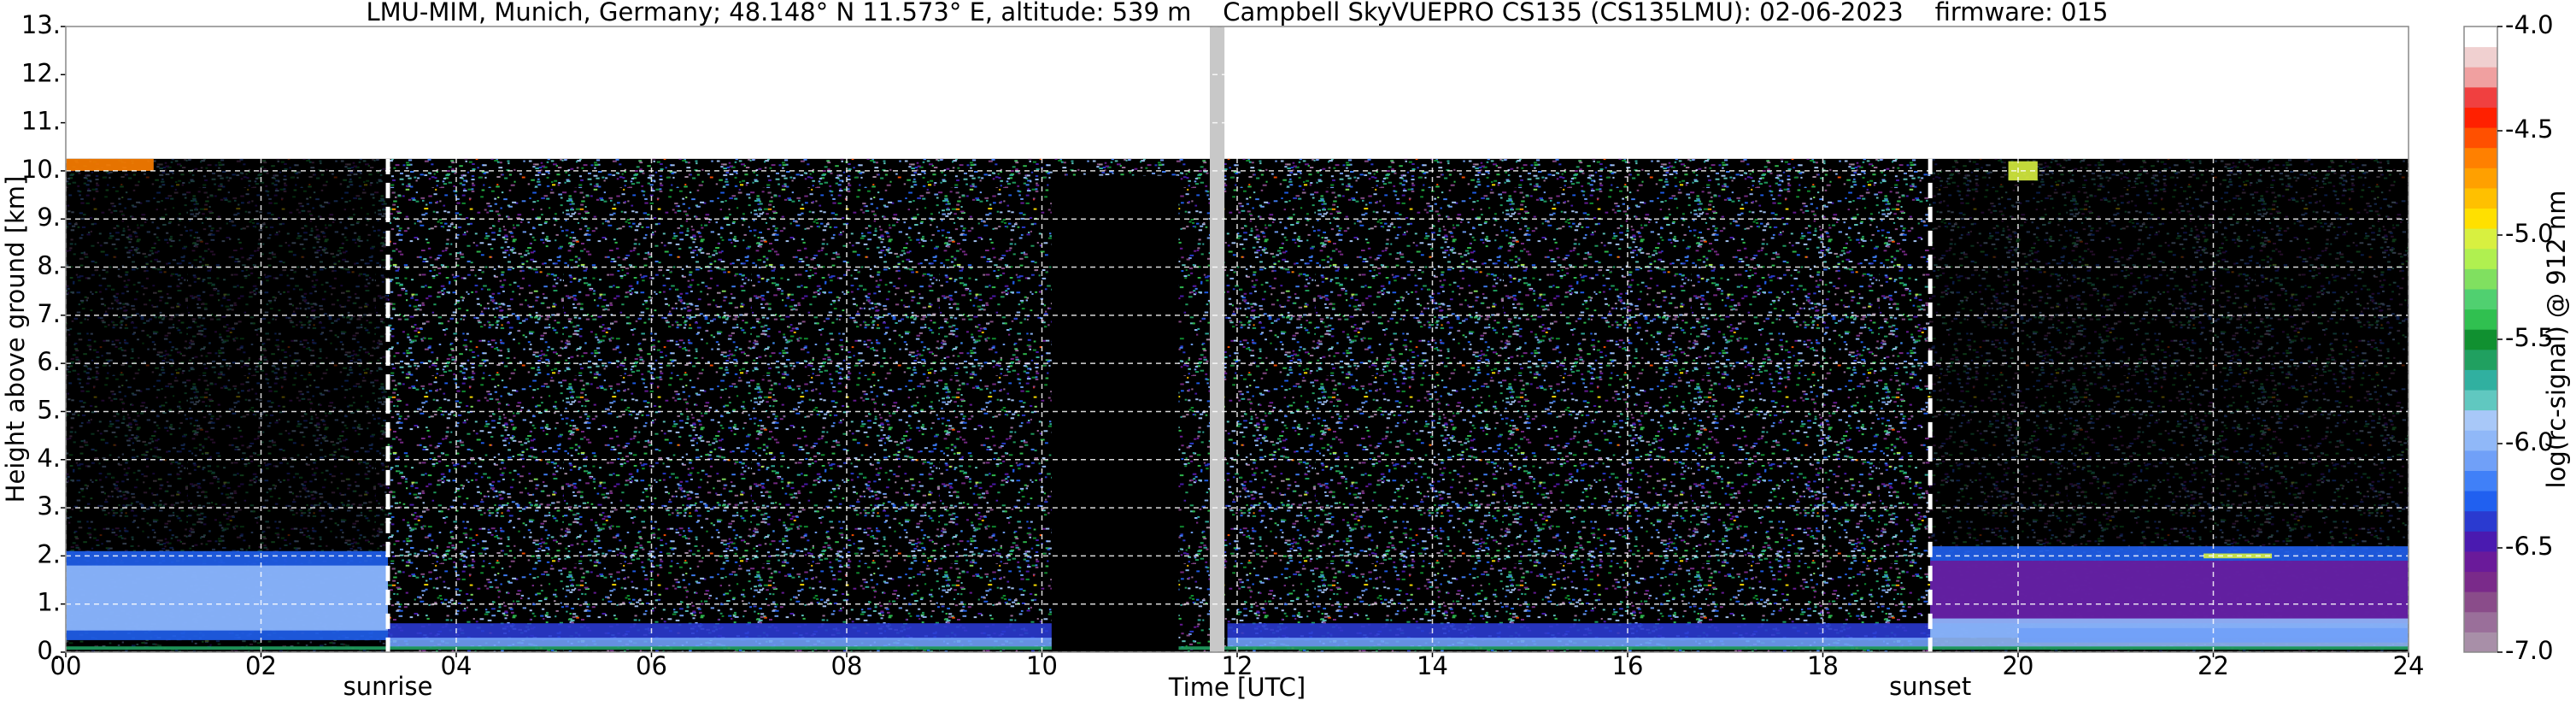  What do you see at coordinates (49, 409) in the screenshot?
I see `y-tick-label: 5.` at bounding box center [49, 409].